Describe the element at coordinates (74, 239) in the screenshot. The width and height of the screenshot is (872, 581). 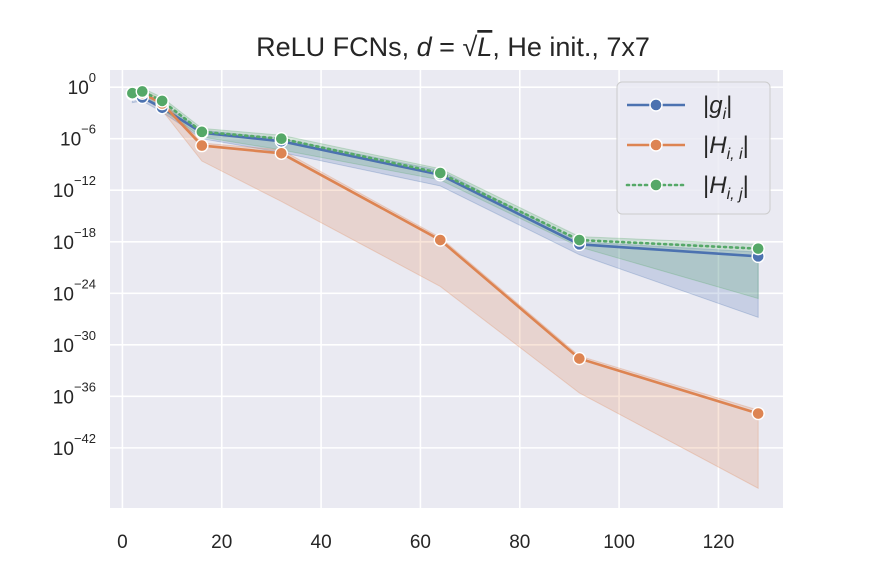
I see `y-tick-label: 10⁻¹⁸` at that location.